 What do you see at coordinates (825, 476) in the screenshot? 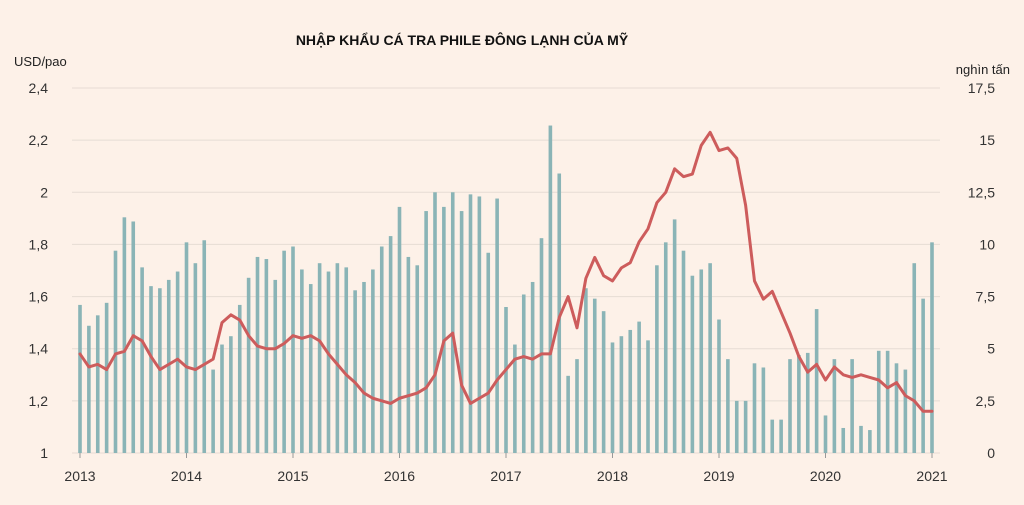
I see `x-tick-label: 2020` at bounding box center [825, 476].